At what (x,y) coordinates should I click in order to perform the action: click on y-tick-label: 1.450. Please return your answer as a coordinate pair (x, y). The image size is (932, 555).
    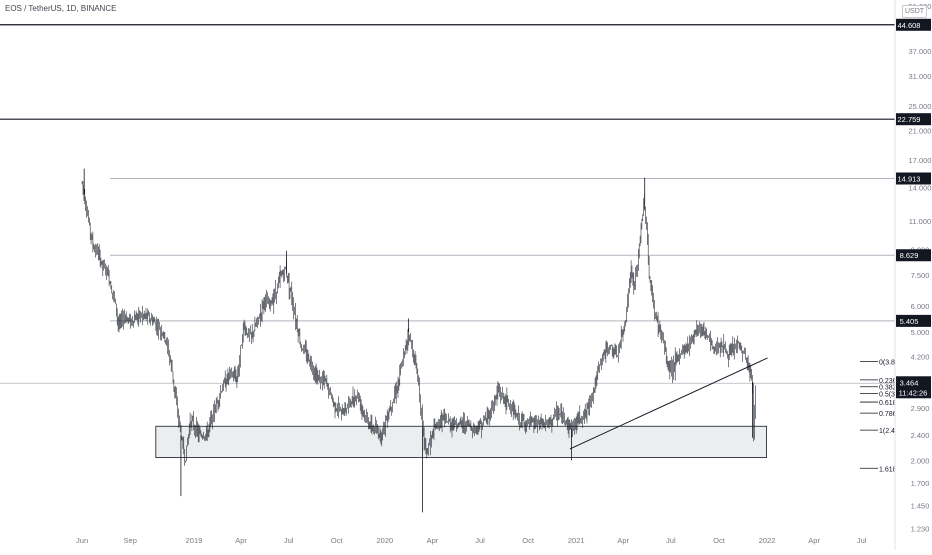
    Looking at the image, I should click on (920, 505).